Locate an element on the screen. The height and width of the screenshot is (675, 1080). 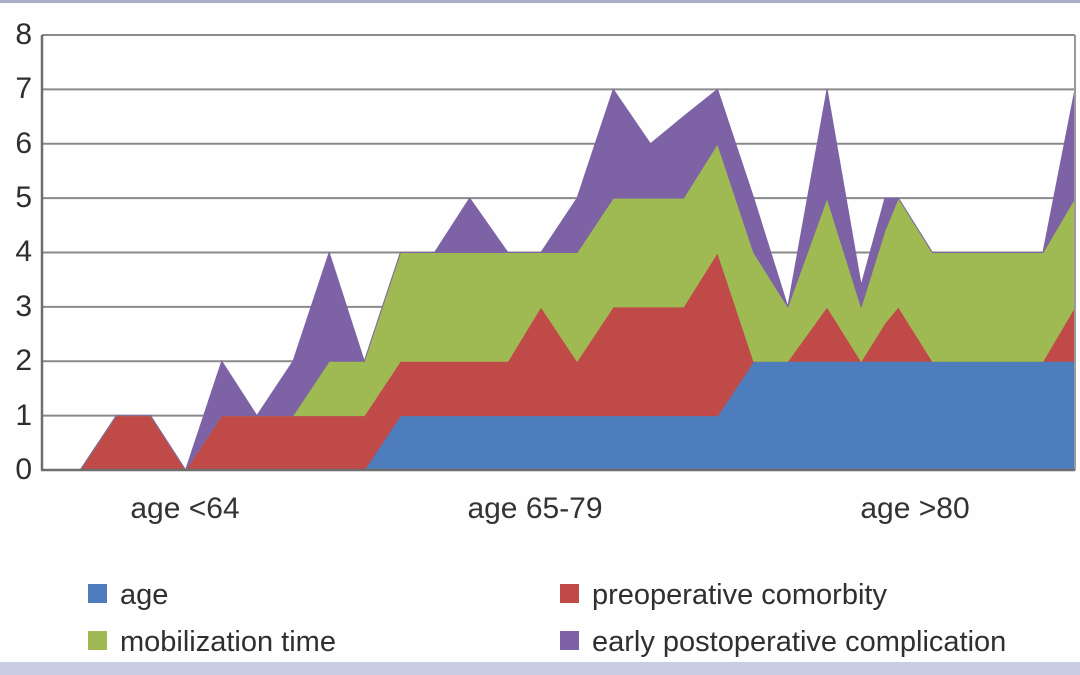
legend-item-preoperative-comorbity: preoperative comorbity is located at coordinates (723, 595).